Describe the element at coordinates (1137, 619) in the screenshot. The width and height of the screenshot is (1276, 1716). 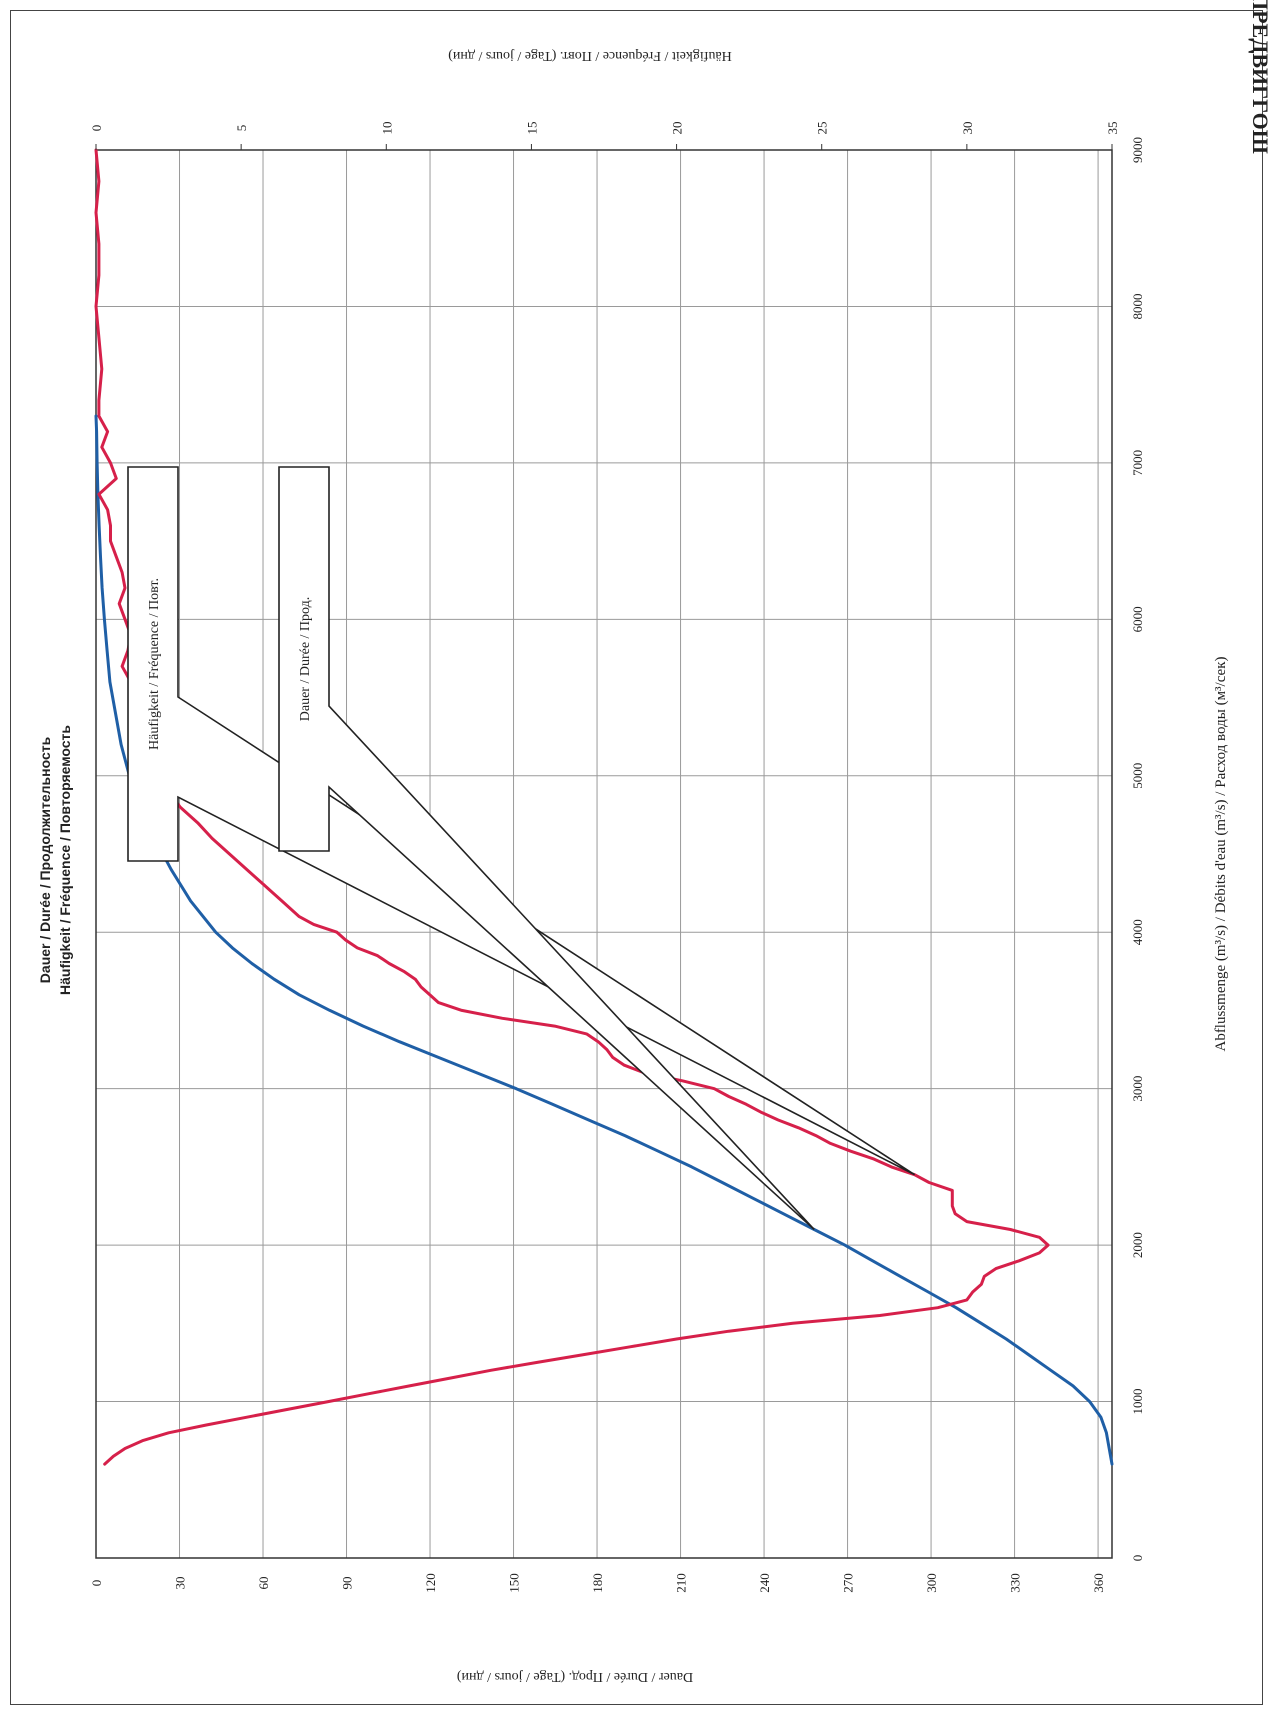
I see `x-tick-label: 6000` at that location.